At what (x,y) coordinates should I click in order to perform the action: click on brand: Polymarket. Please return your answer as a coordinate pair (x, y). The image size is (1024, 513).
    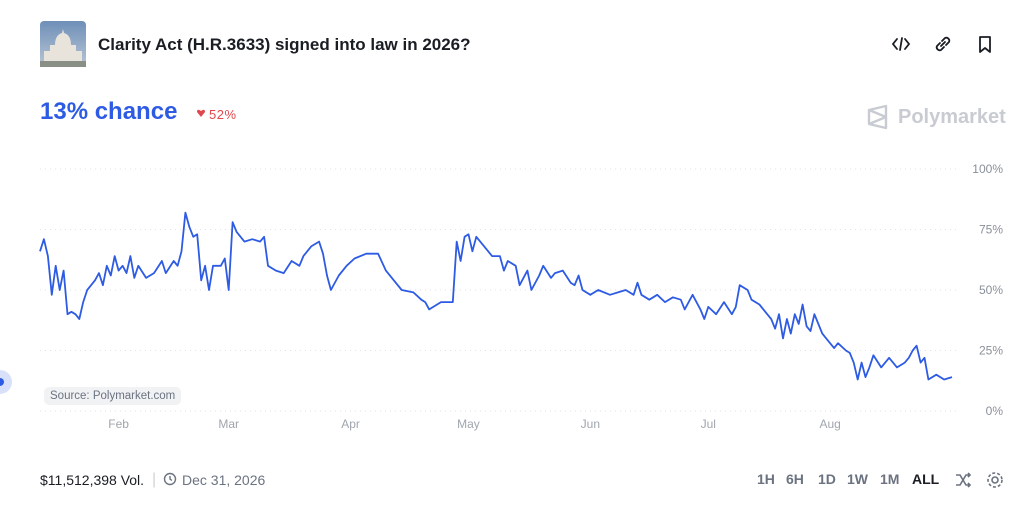
    Looking at the image, I should click on (952, 117).